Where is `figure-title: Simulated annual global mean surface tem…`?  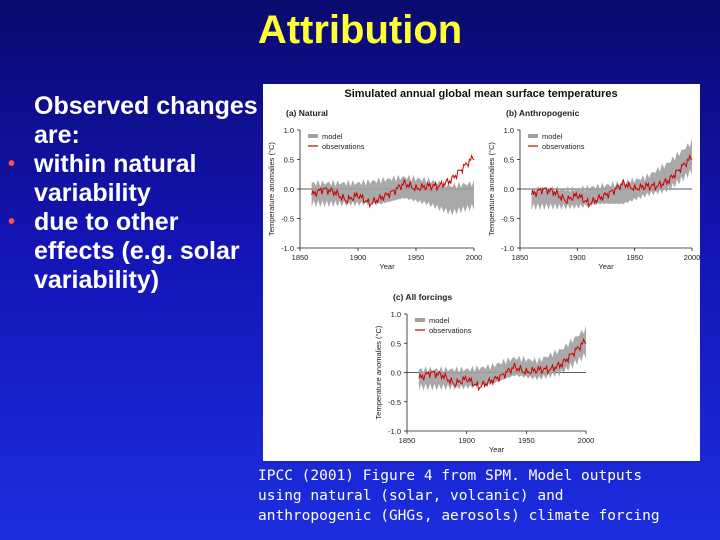
figure-title: Simulated annual global mean surface tem… is located at coordinates (480, 94).